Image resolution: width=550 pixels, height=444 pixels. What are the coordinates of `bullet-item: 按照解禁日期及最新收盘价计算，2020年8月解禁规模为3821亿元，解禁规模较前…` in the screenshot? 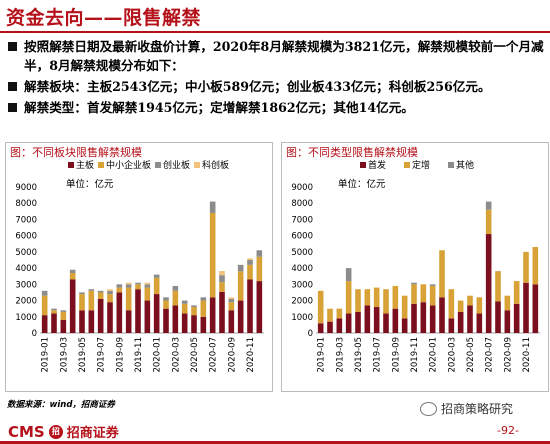 It's located at (278, 56).